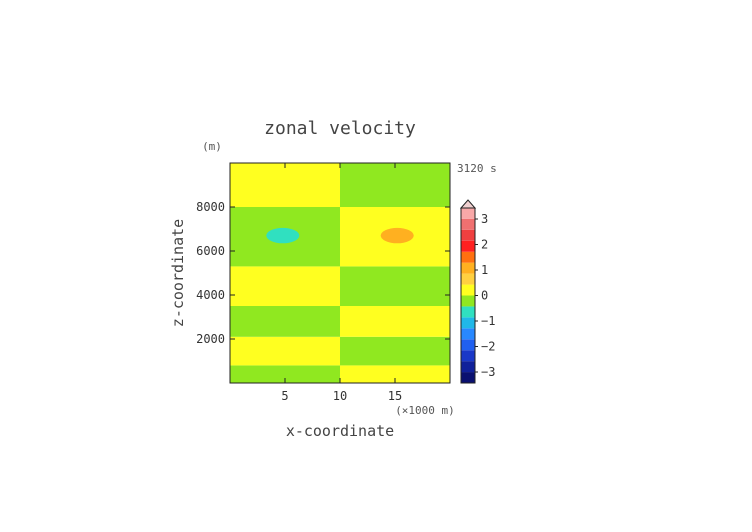 The height and width of the screenshot is (532, 752). I want to click on x-axis: 5 10 15, so click(341, 283).